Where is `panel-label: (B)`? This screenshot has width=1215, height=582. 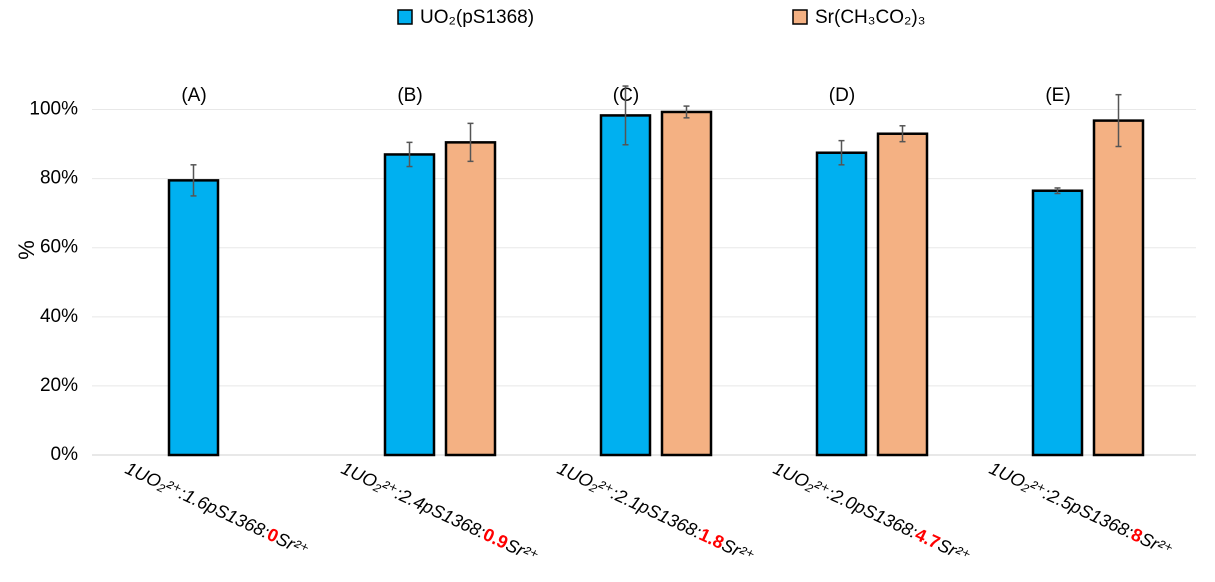 panel-label: (B) is located at coordinates (409, 95).